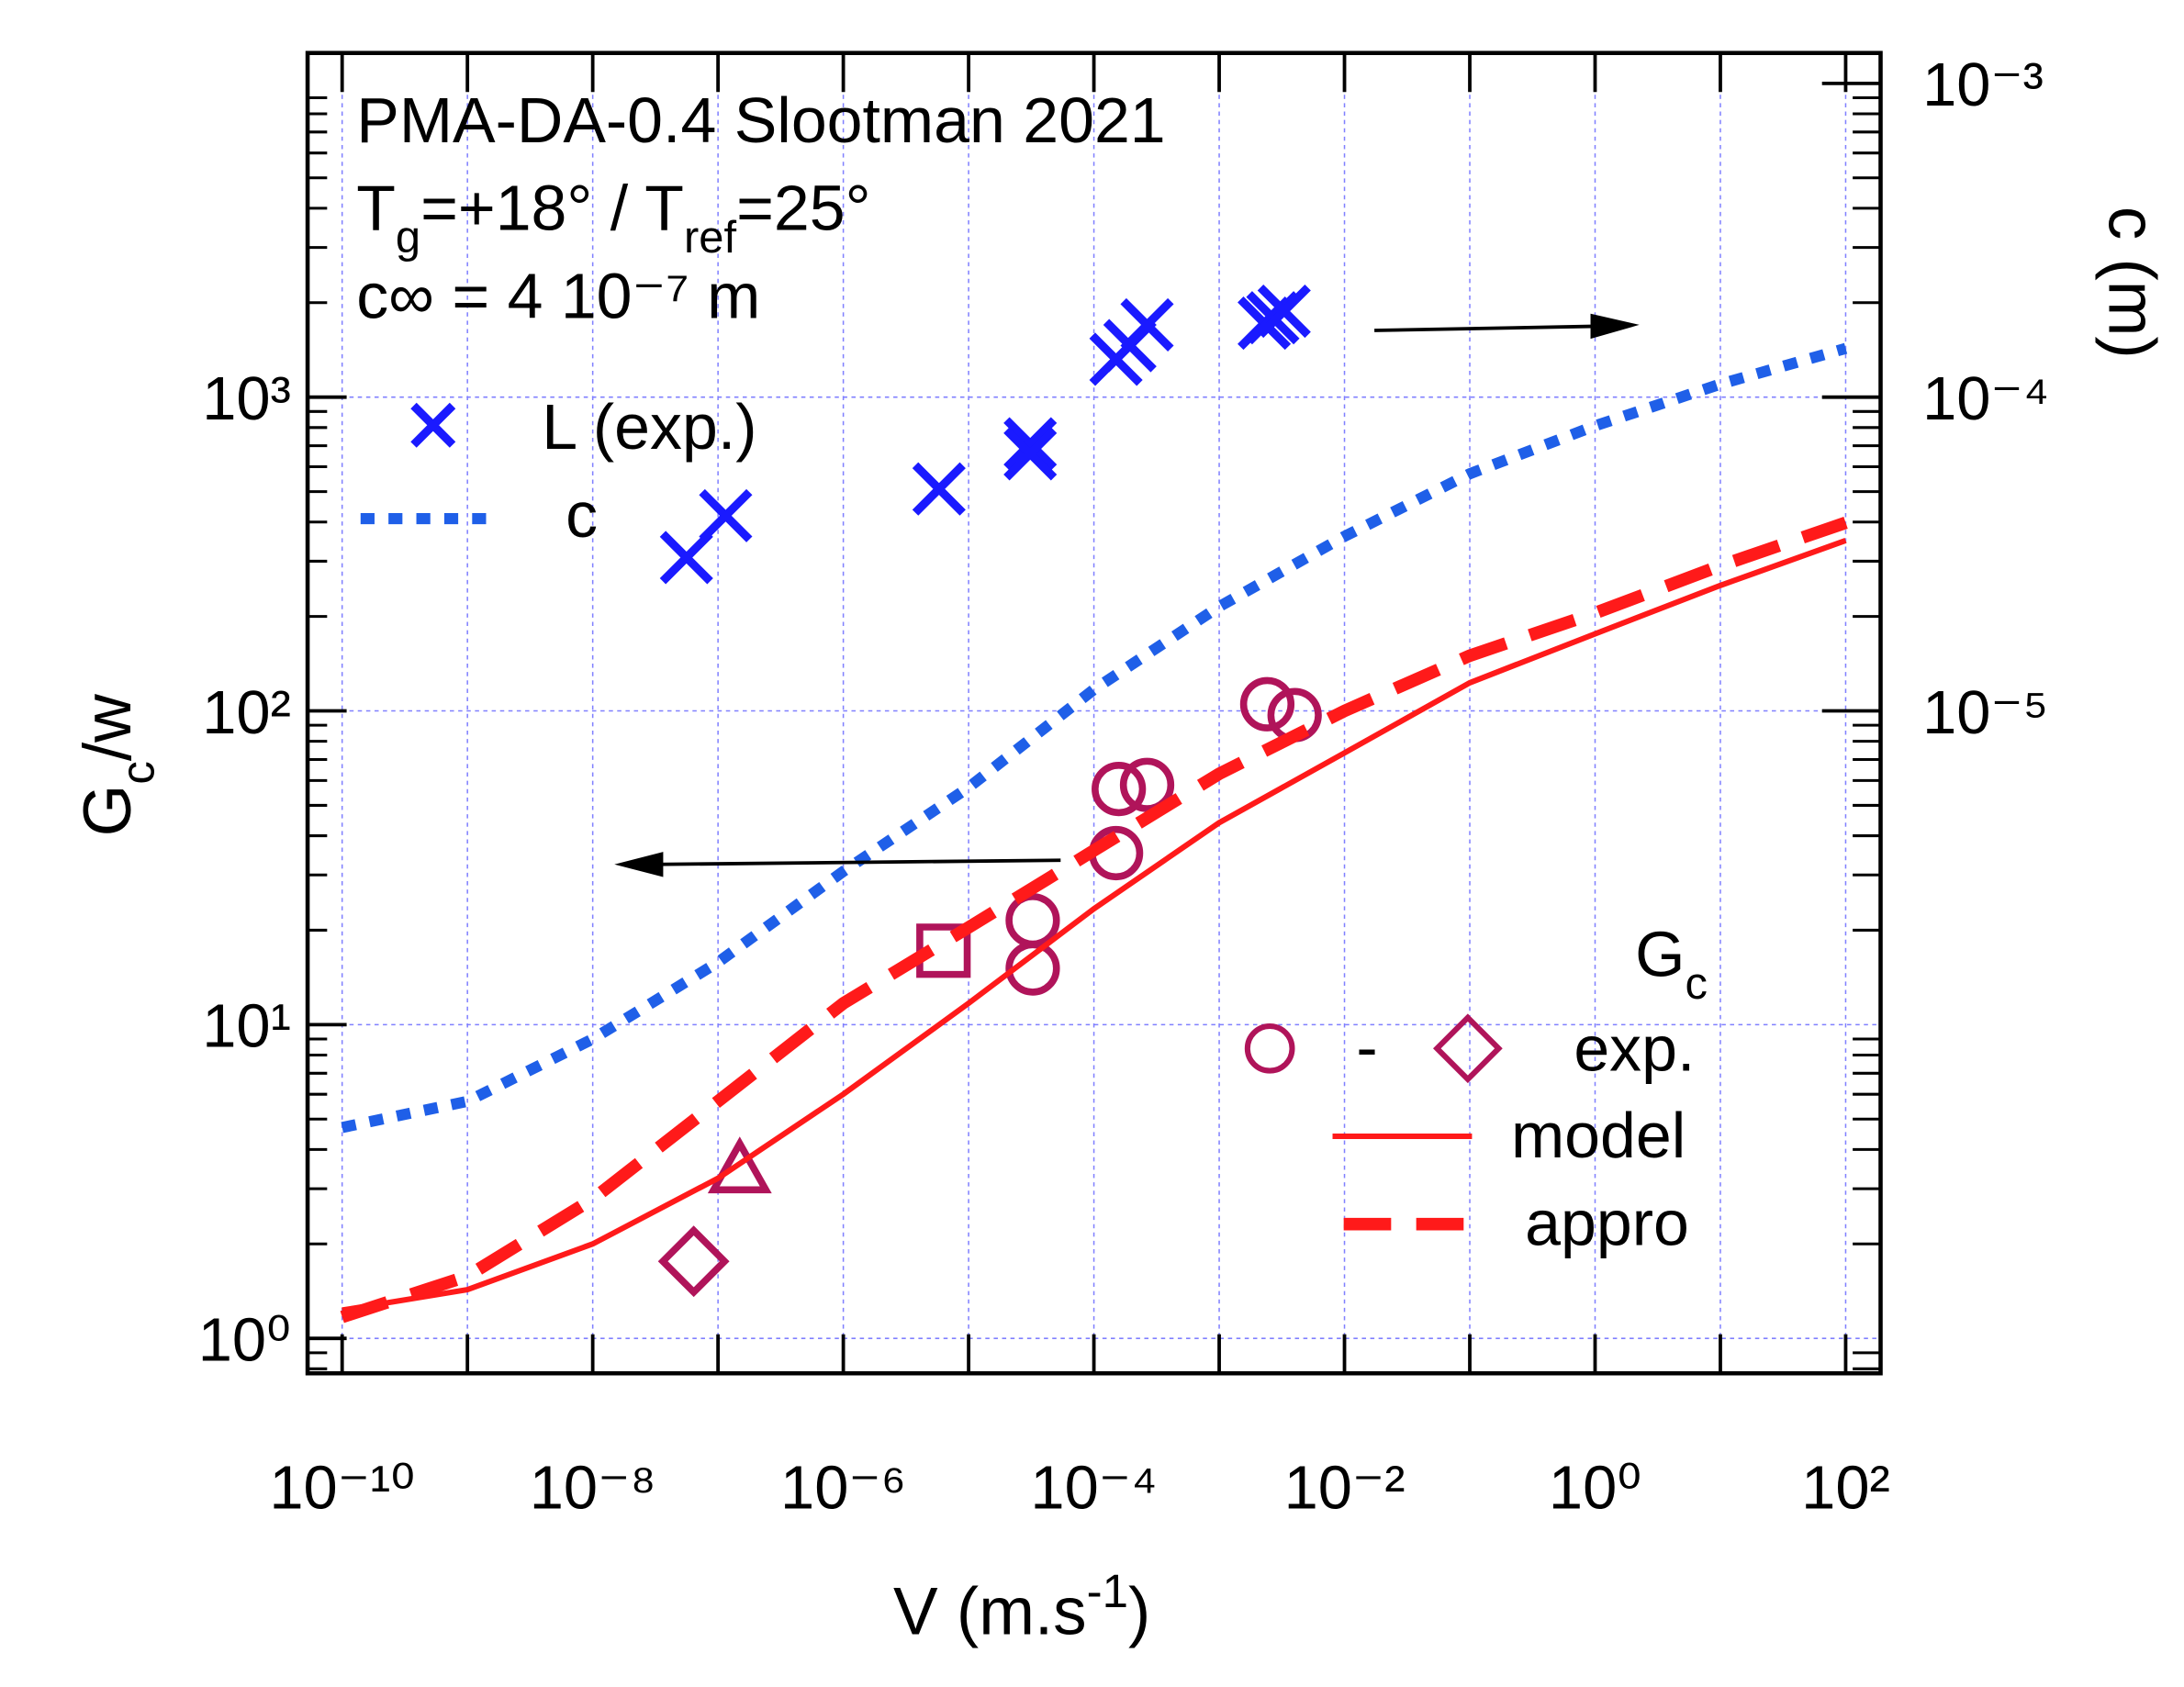 Image resolution: width=2184 pixels, height=1687 pixels. I want to click on chart-subtitle: Tg=+18° / Tref=25°, so click(613, 218).